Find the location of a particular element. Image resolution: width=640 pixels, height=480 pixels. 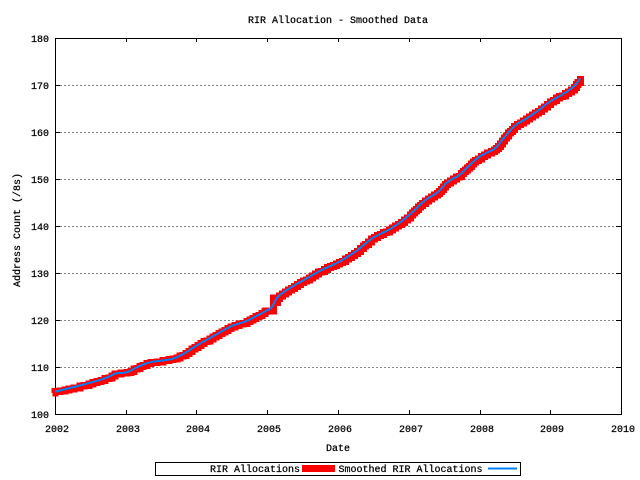

svg-text: 110 is located at coordinates (40, 369).